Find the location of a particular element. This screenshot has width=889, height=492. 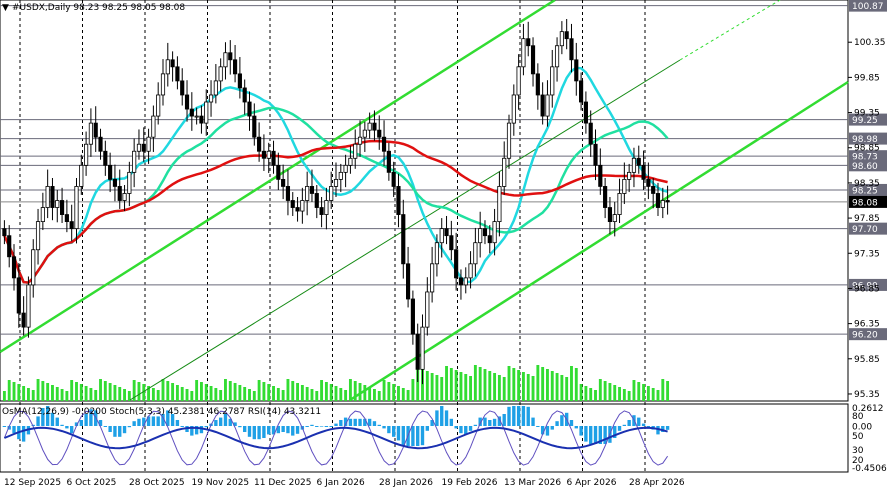

y-tick-label: 97.85 is located at coordinates (867, 219).